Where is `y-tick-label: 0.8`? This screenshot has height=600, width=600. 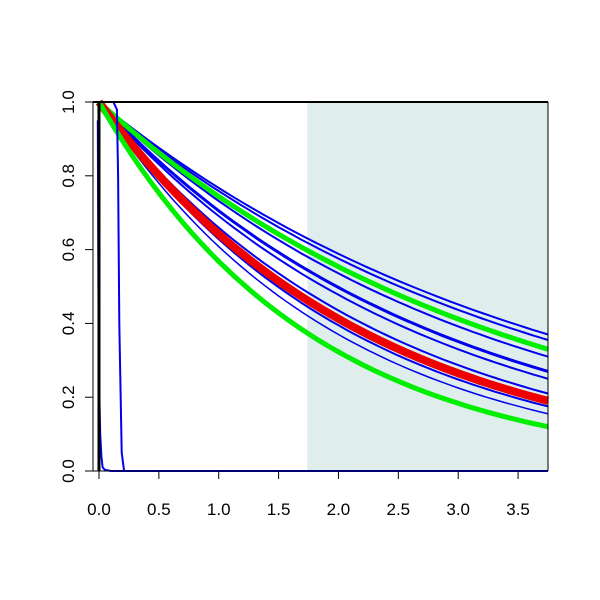
y-tick-label: 0.8 is located at coordinates (68, 176).